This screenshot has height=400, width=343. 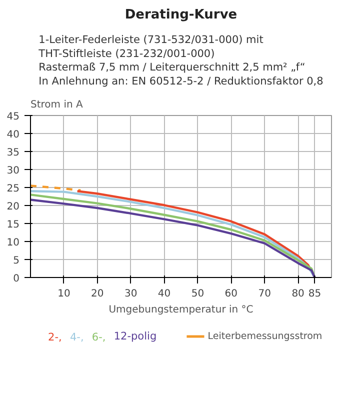 I want to click on text: 2-,, so click(x=55, y=338).